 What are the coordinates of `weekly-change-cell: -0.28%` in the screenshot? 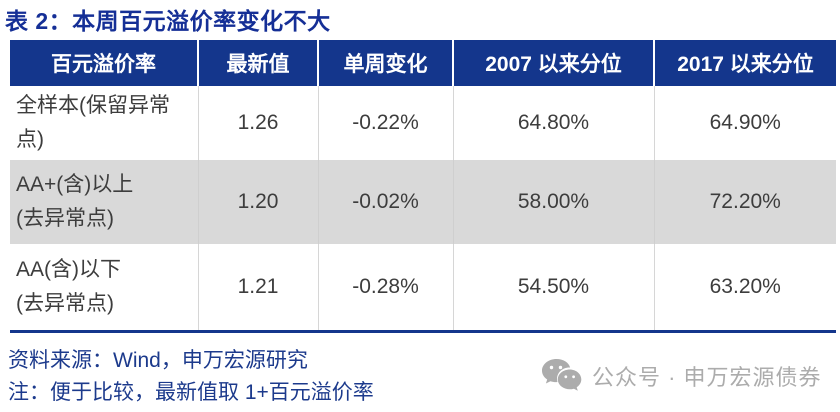 It's located at (385, 287).